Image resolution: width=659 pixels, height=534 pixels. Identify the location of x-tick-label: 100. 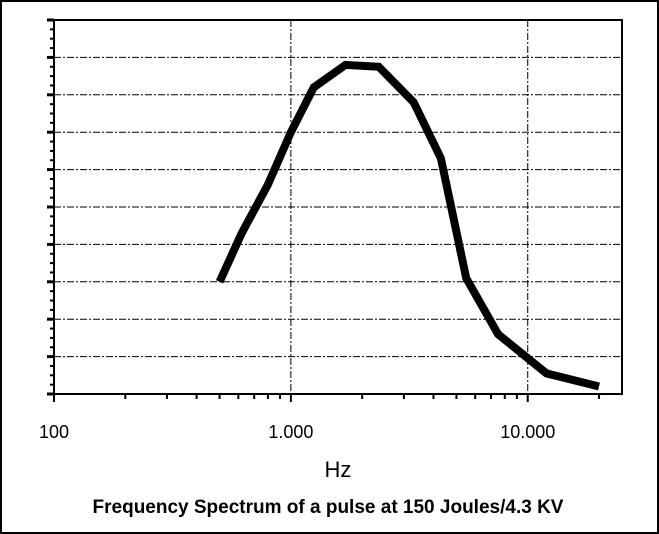
(54, 432).